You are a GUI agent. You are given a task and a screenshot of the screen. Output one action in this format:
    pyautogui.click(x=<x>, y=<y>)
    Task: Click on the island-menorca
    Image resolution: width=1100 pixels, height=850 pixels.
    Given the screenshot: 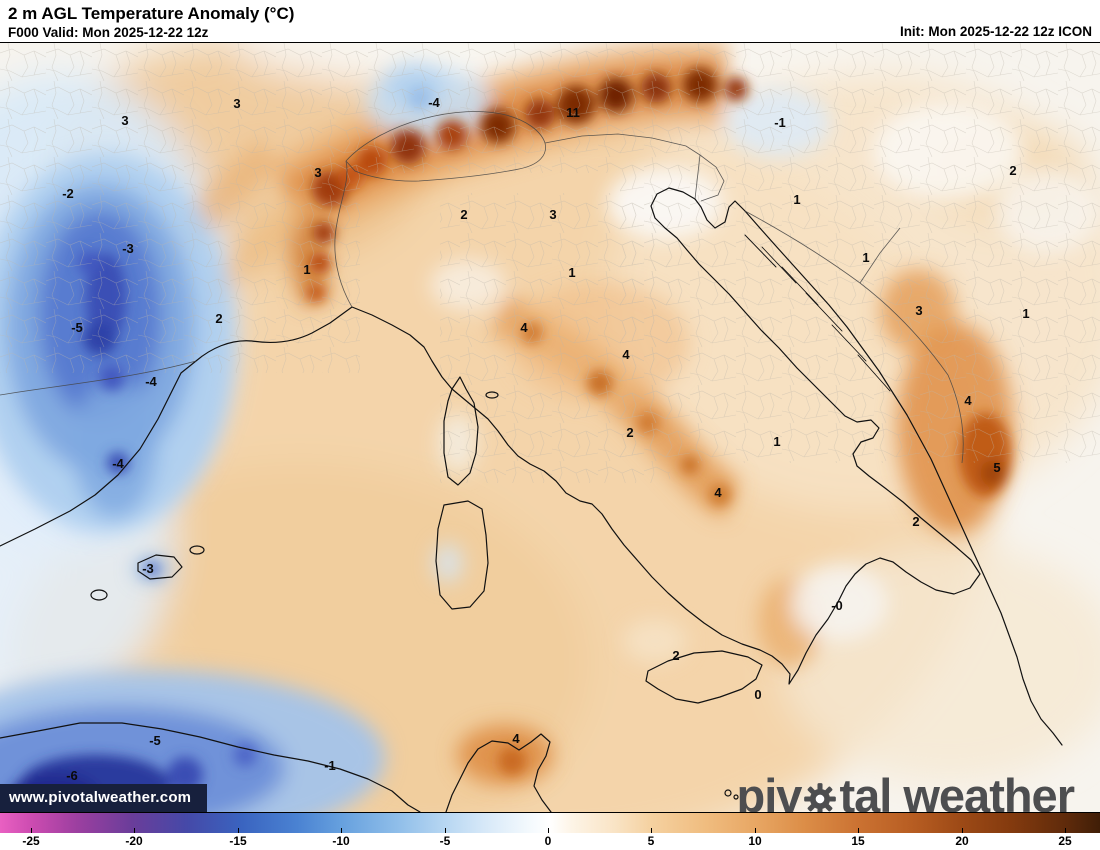 What is the action you would take?
    pyautogui.click(x=197, y=550)
    